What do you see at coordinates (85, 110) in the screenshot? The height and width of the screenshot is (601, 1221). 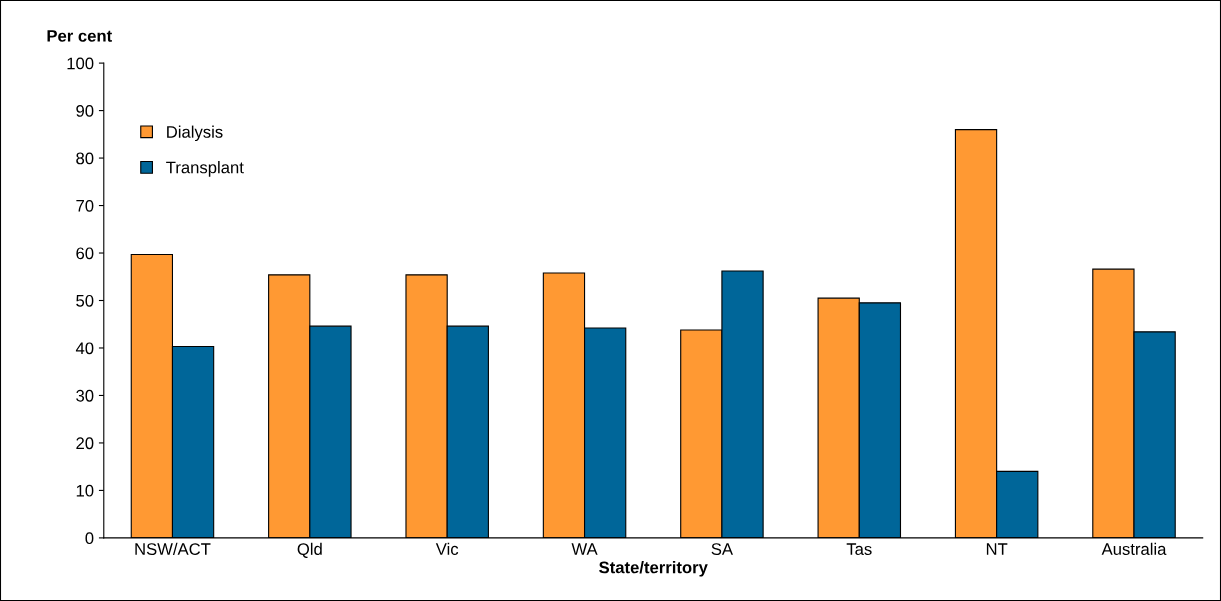 I see `y-tick-label: 90` at bounding box center [85, 110].